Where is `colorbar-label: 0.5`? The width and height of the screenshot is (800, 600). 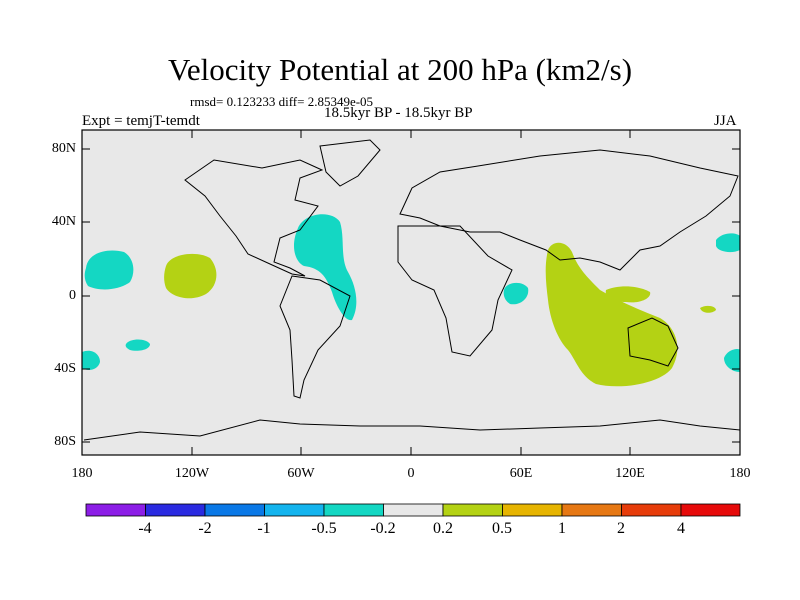
colorbar-label: 0.5 is located at coordinates (502, 528).